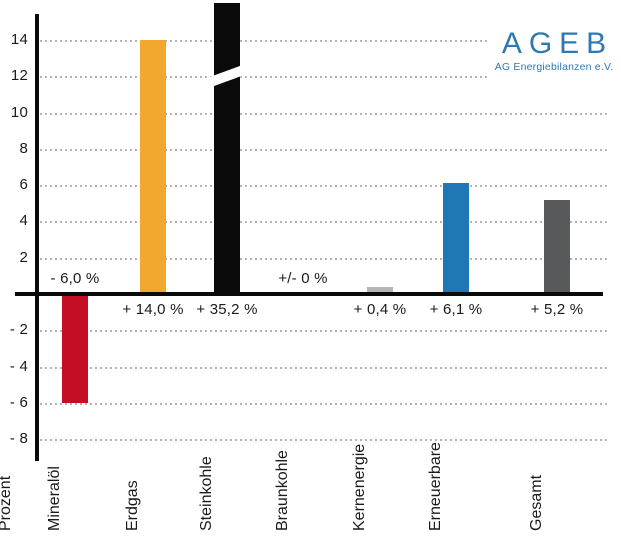 Image resolution: width=621 pixels, height=546 pixels. Describe the element at coordinates (54, 498) in the screenshot. I see `category-label-mineraloel: Mineralöl` at that location.